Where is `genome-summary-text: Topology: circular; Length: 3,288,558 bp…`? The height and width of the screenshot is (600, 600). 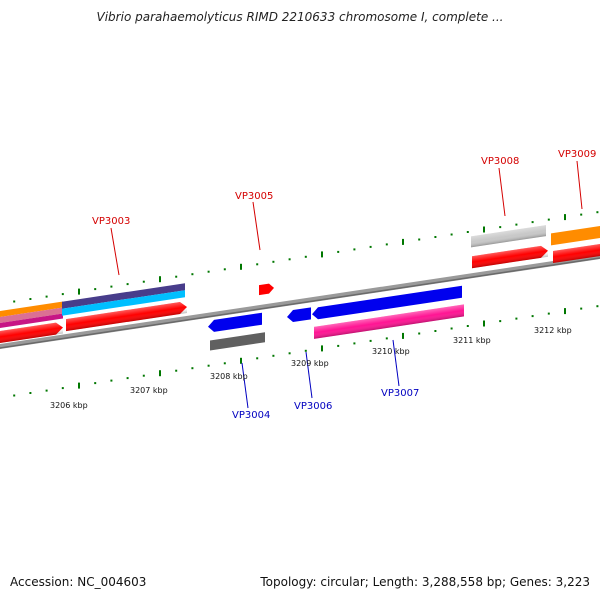 genome-summary-text: Topology: circular; Length: 3,288,558 bp… is located at coordinates (425, 582).